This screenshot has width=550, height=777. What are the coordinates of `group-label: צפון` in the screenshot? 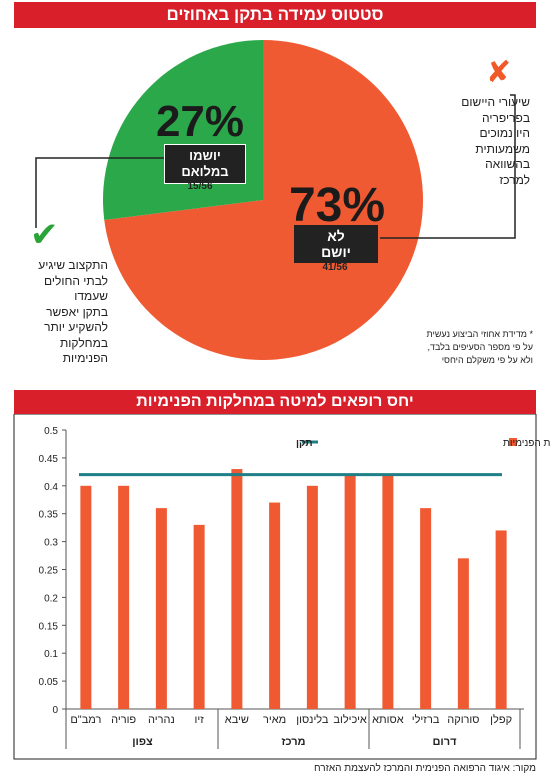 It's located at (142, 742).